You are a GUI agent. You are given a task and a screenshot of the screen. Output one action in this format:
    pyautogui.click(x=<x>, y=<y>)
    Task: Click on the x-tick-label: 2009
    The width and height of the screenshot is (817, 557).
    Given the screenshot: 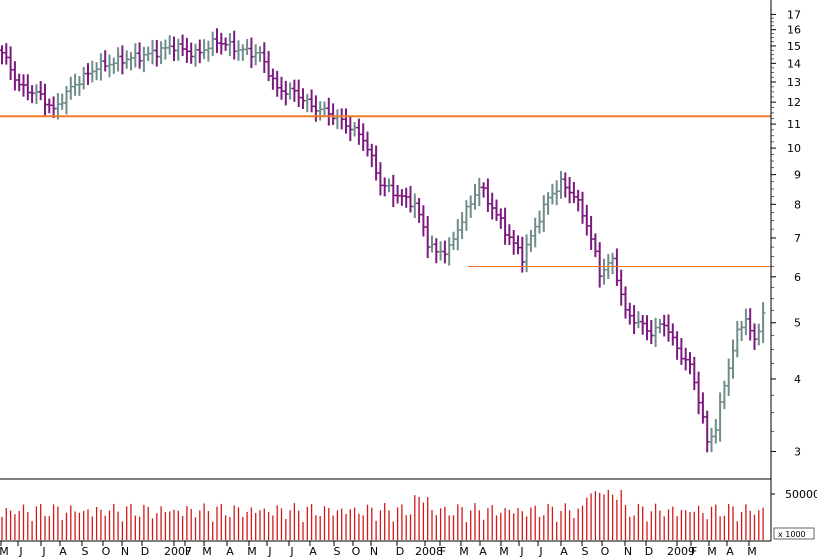 What is the action you would take?
    pyautogui.click(x=681, y=551)
    